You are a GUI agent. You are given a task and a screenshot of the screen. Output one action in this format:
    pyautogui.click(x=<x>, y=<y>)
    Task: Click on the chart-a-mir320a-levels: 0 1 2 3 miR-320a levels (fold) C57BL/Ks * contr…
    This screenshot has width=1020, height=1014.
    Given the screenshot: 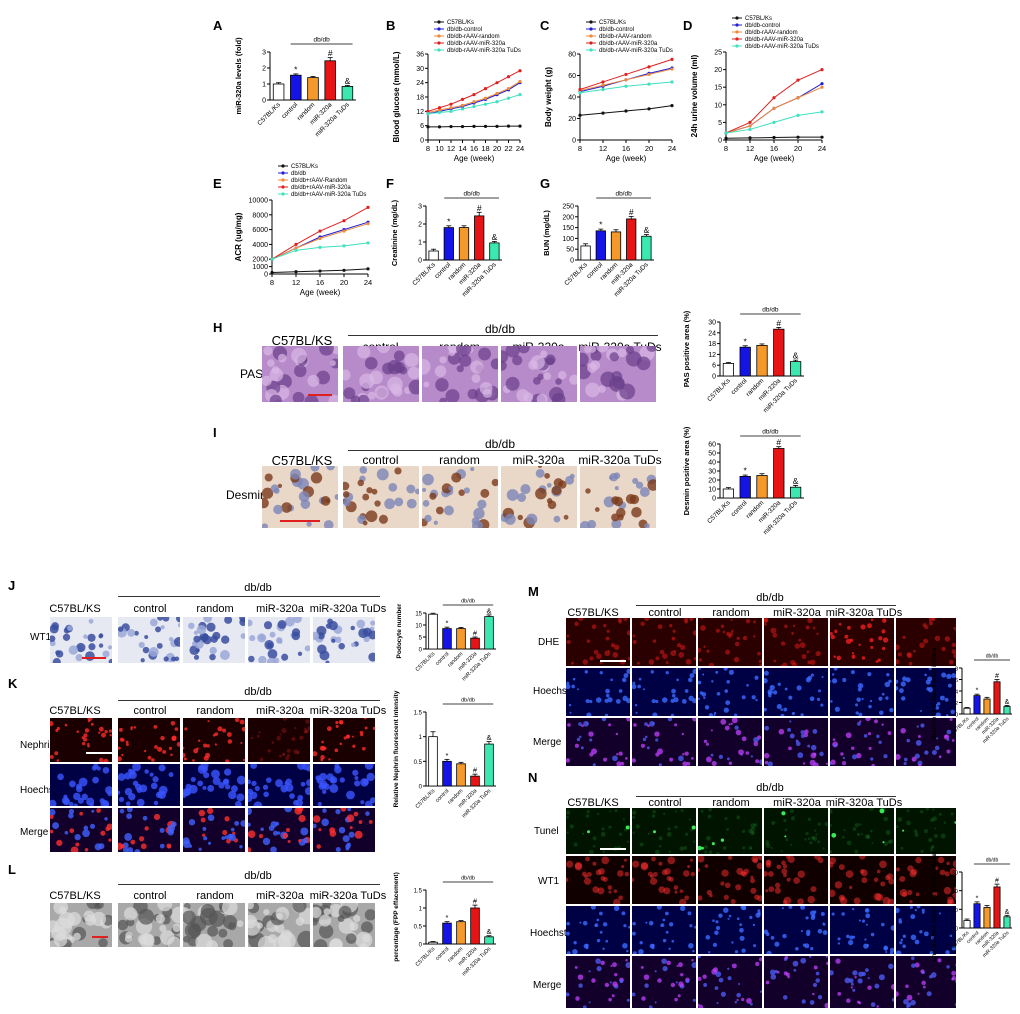 What is the action you would take?
    pyautogui.click(x=297, y=86)
    